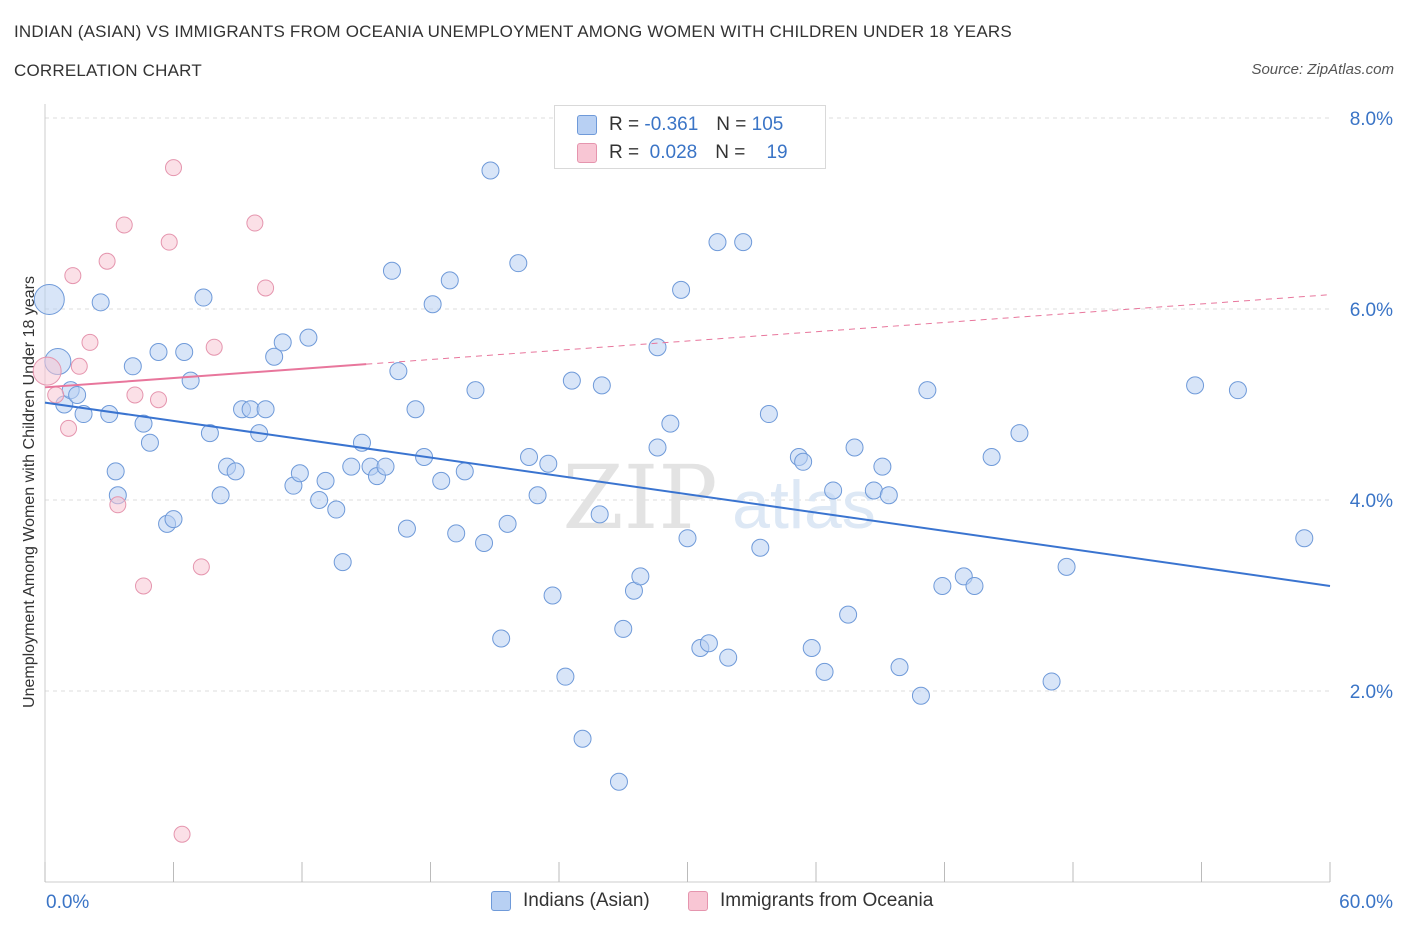 Image resolution: width=1406 pixels, height=930 pixels. I want to click on series-swatch-blue, so click(501, 901).